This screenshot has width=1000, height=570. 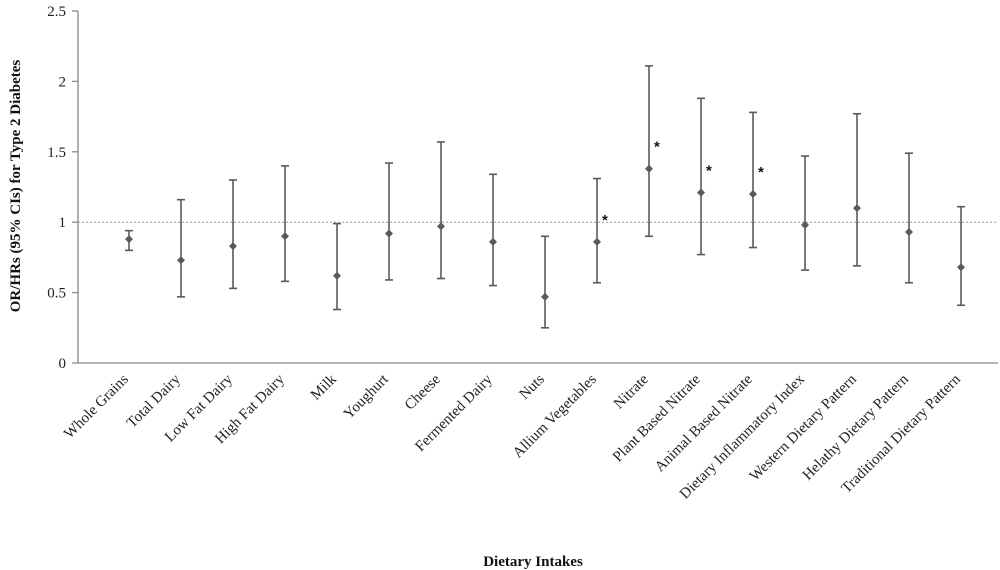 What do you see at coordinates (56, 153) in the screenshot?
I see `y-tick-label: 1.5` at bounding box center [56, 153].